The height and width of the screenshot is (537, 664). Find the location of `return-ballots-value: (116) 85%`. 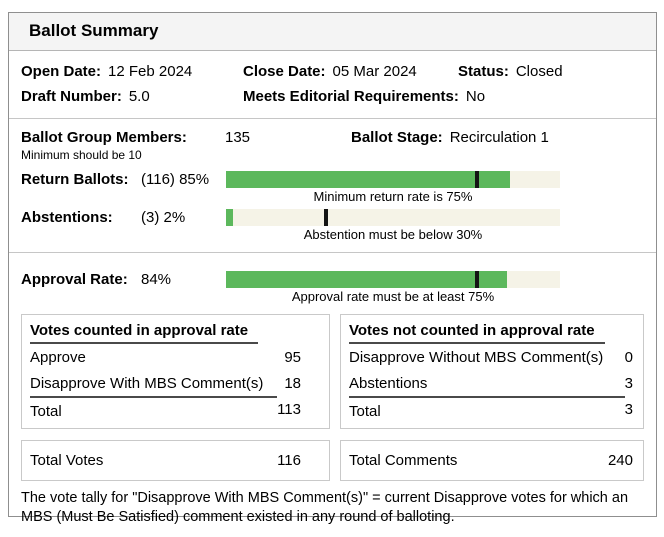

return-ballots-value: (116) 85% is located at coordinates (175, 179).